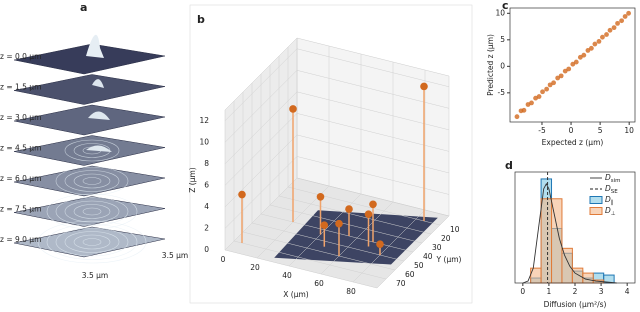  Describe the element at coordinates (613, 214) in the screenshot. I see `subscript: ⊥` at that location.